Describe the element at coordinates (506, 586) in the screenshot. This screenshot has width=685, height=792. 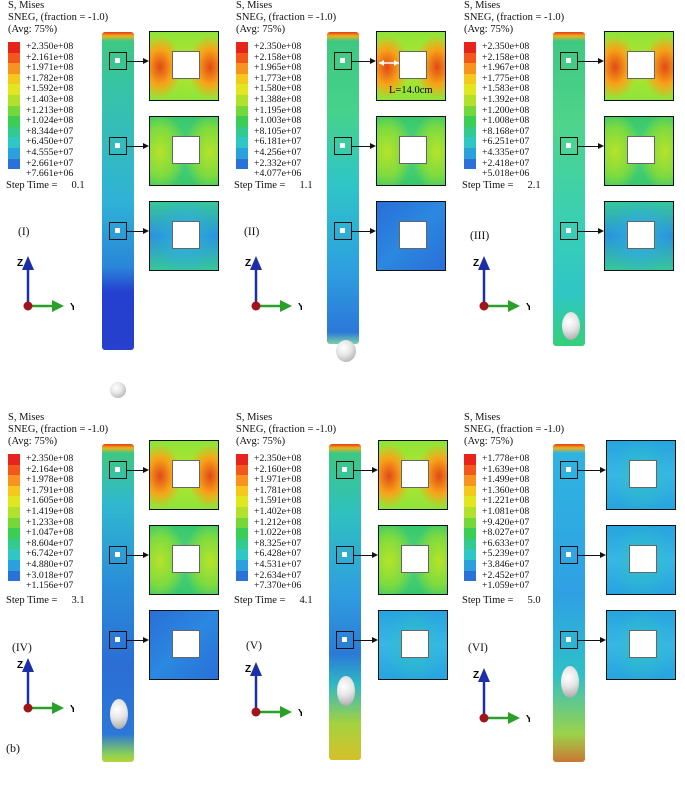
I see `legend-value: +1.059e+07` at that location.